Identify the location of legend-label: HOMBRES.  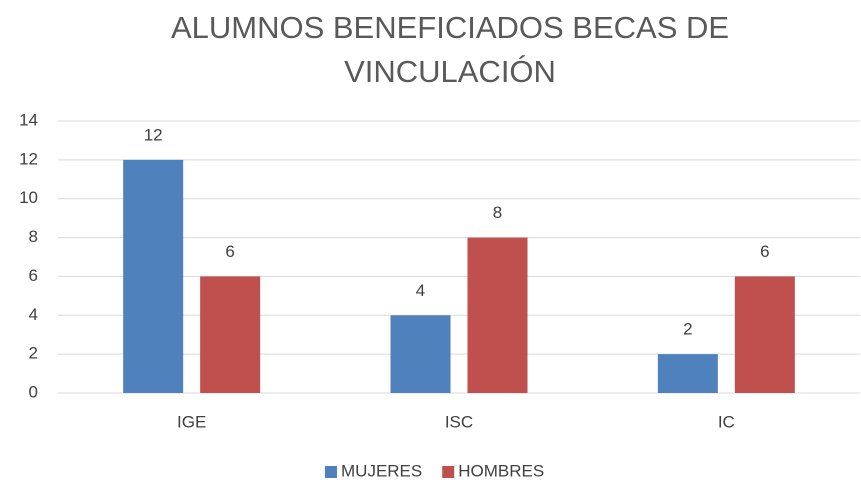
(501, 470).